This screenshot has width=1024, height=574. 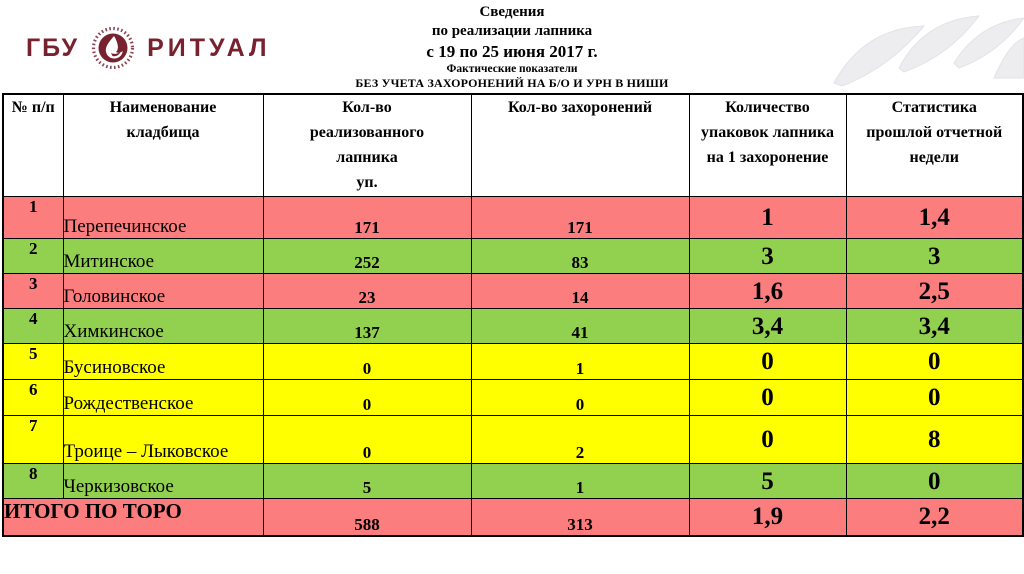 What do you see at coordinates (33, 217) in the screenshot?
I see `row-number-cell: 1` at bounding box center [33, 217].